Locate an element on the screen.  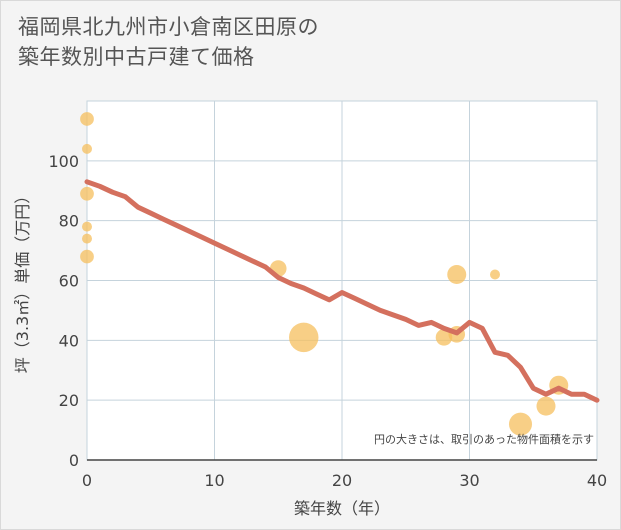
chart-title-line-2: 築年数別中古戸建て価格 is located at coordinates (136, 57).